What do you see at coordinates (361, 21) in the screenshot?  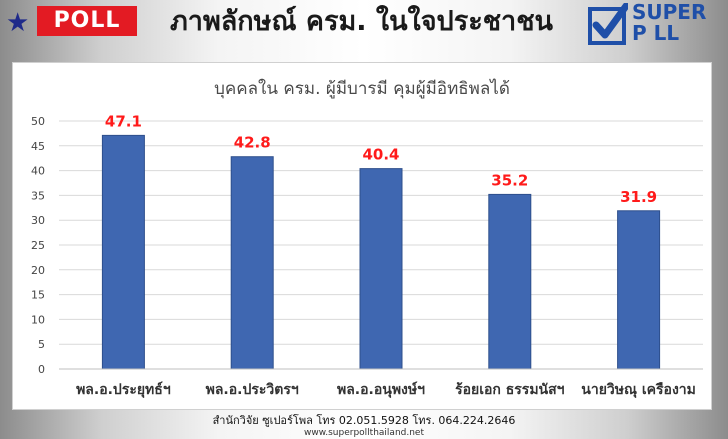 I see `page-title: ภาพลักษณ์ ครม. ในใจประชาชน` at bounding box center [361, 21].